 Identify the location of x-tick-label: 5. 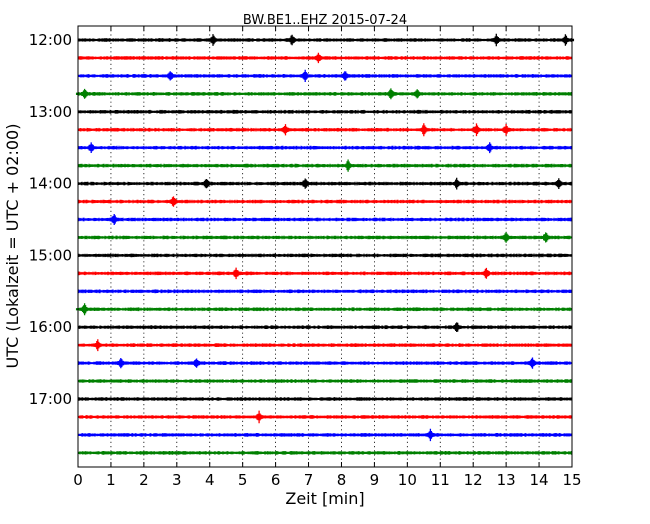
(243, 480).